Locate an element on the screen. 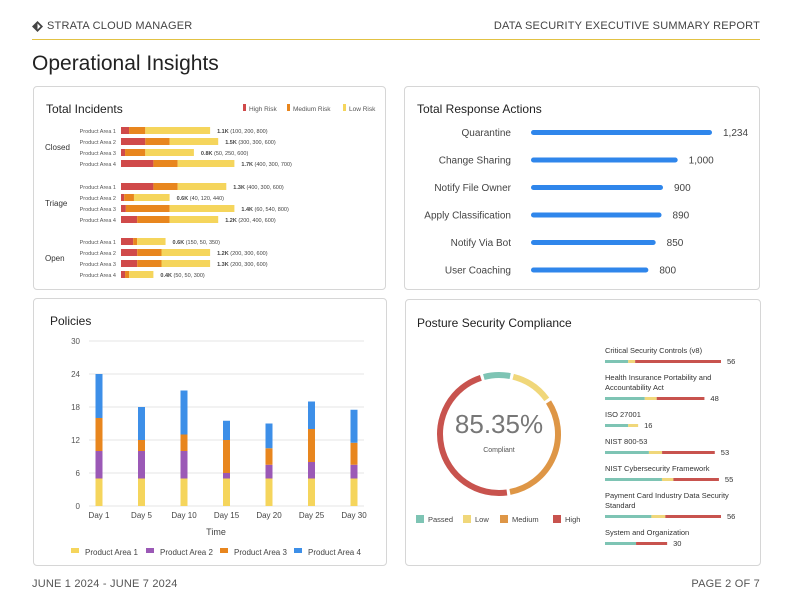  response-label: User Coaching is located at coordinates (478, 271).